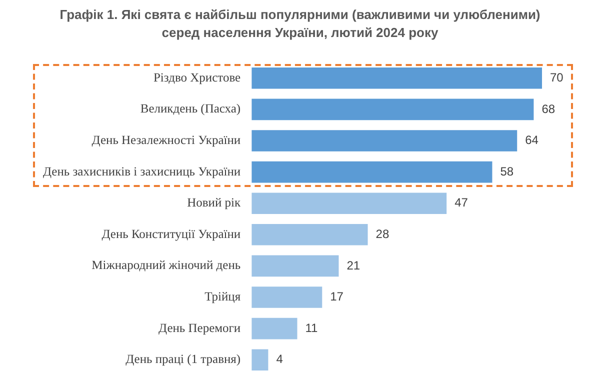 The width and height of the screenshot is (600, 386). What do you see at coordinates (197, 77) in the screenshot?
I see `y-tick-label: Різдво Христове` at bounding box center [197, 77].